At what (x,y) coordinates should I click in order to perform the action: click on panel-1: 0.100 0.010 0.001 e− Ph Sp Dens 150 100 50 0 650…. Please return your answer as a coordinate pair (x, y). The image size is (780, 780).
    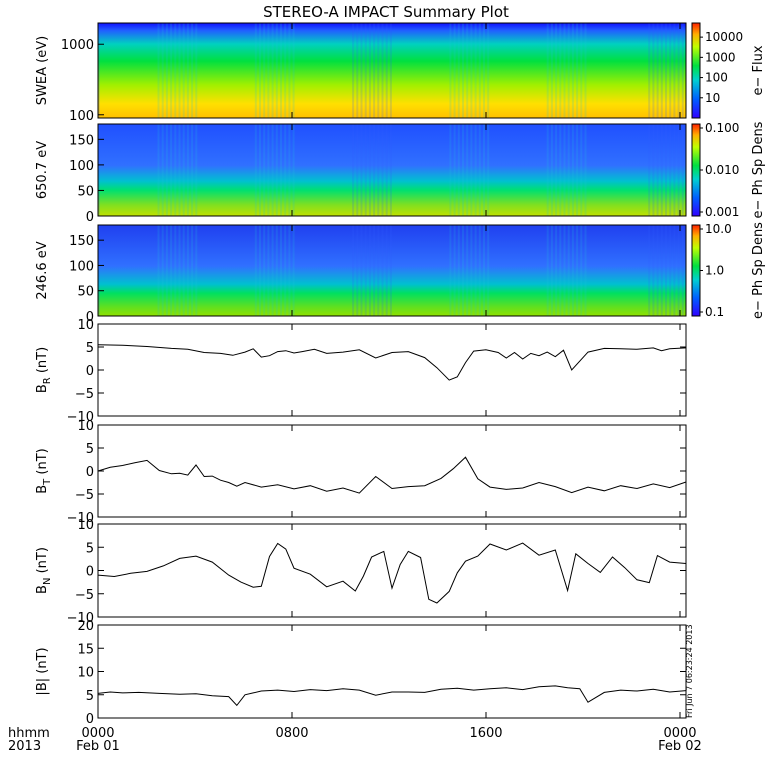
    Looking at the image, I should click on (400, 173).